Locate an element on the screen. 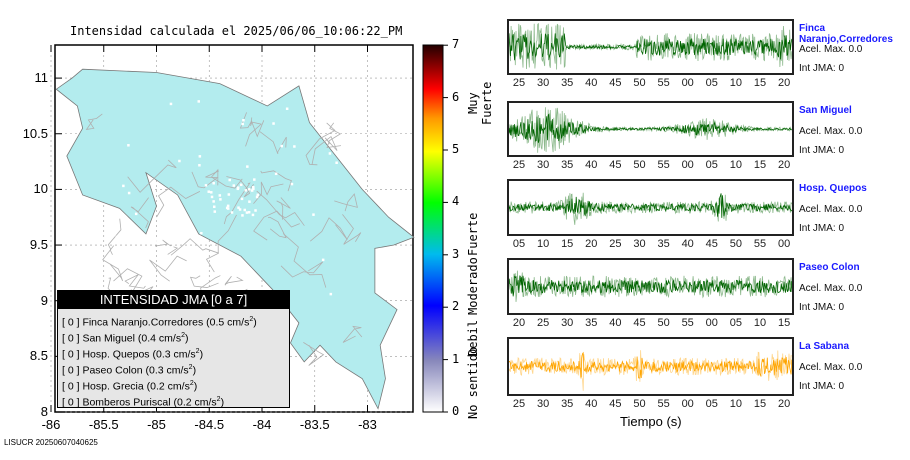 The image size is (910, 460). legend-station-name: Hosp. Grecia is located at coordinates (113, 386).